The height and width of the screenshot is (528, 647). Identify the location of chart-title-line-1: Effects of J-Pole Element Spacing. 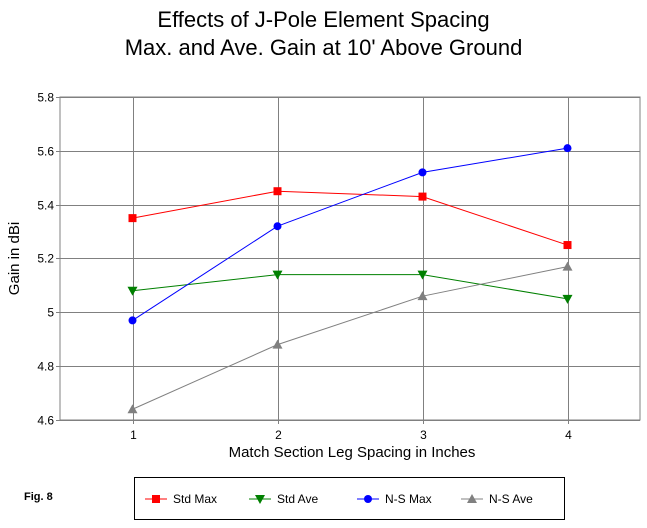
(323, 19).